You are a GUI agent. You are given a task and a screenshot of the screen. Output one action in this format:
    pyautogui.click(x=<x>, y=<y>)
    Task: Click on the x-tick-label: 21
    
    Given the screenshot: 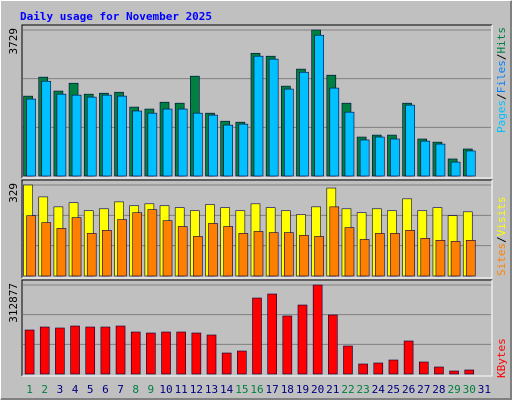 What is the action you would take?
    pyautogui.click(x=332, y=389)
    